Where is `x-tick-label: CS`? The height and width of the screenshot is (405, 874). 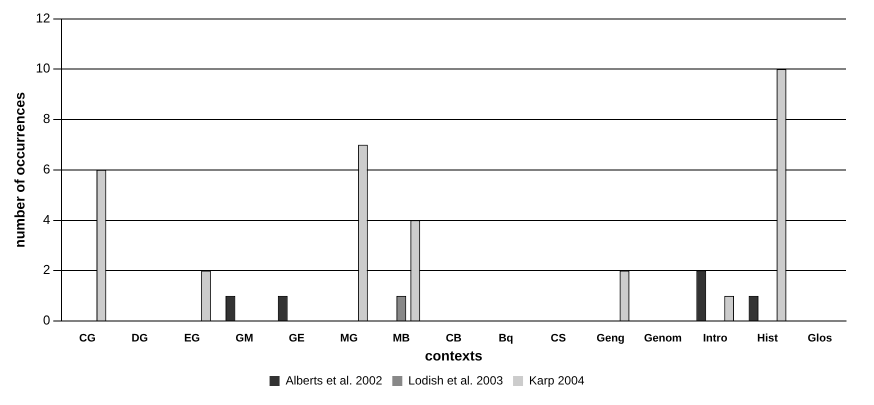
x-tick-label: CS is located at coordinates (558, 338).